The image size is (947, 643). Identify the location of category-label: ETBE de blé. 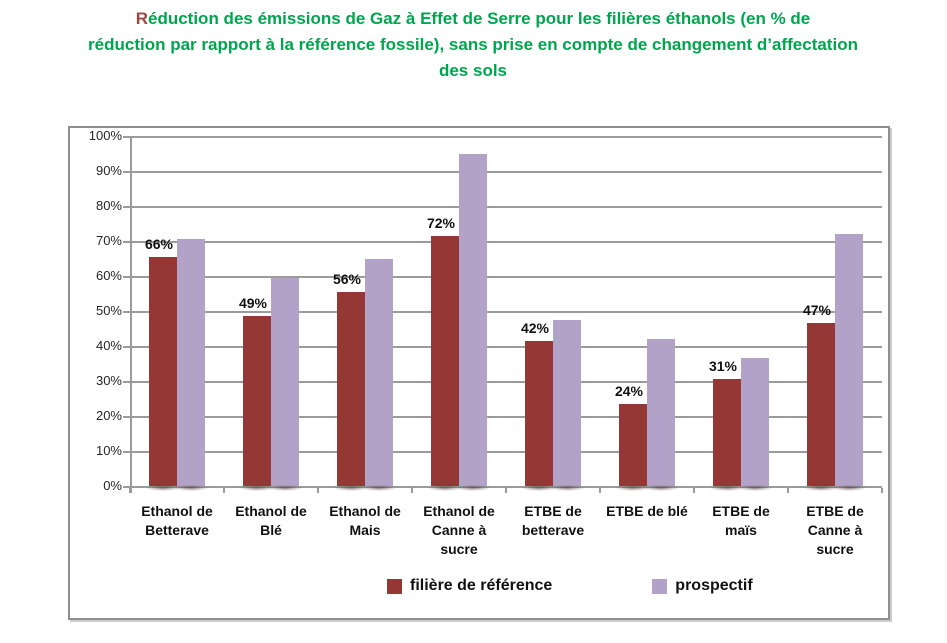
(647, 511).